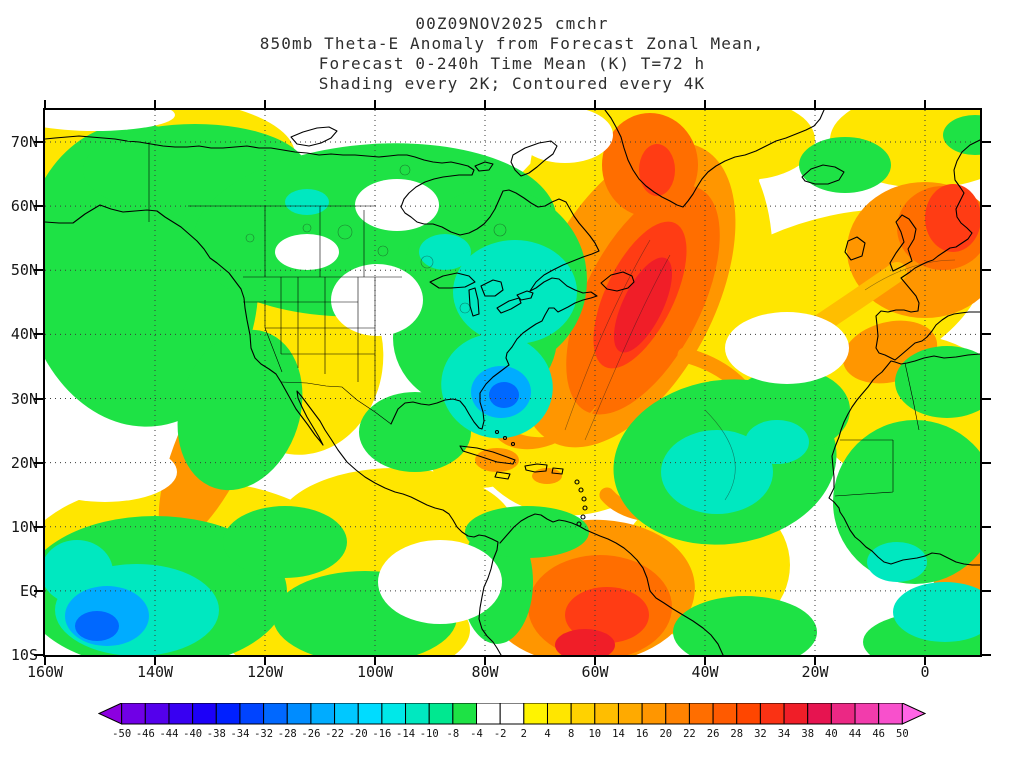  Describe the element at coordinates (358, 734) in the screenshot. I see `svg-text: -20` at that location.